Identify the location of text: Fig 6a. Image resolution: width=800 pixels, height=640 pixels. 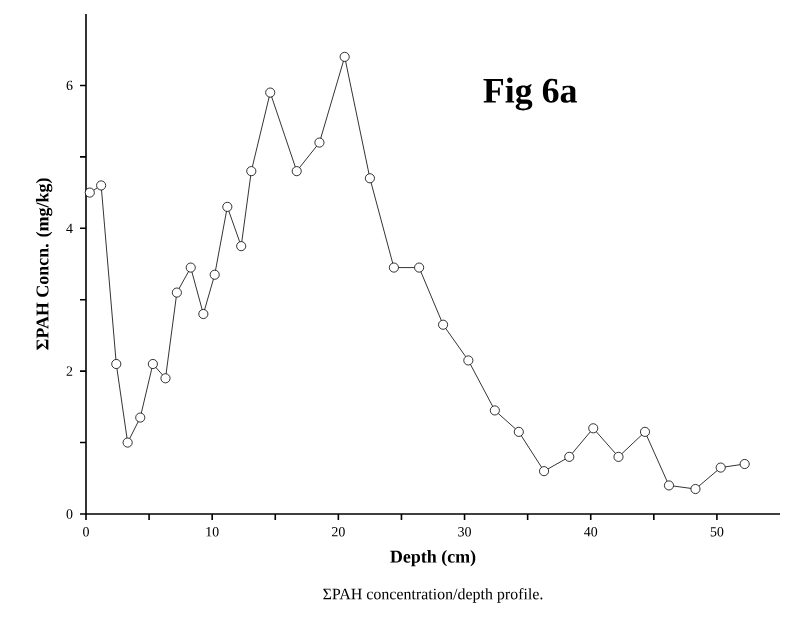
(530, 94).